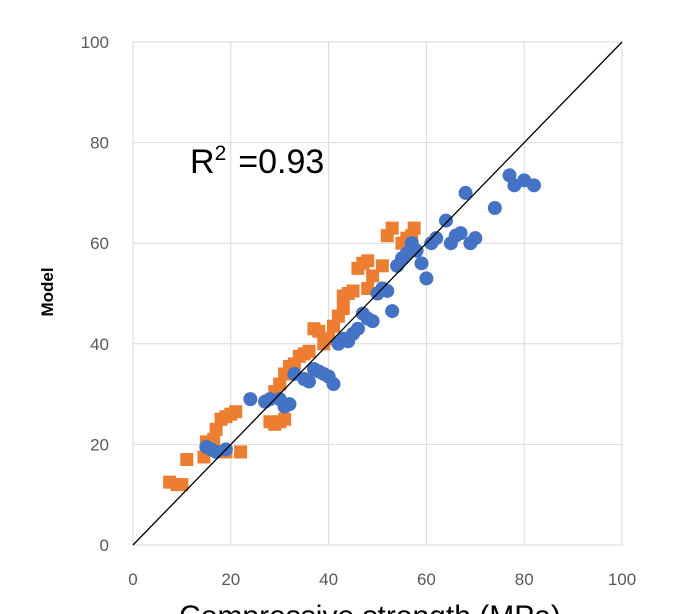 The height and width of the screenshot is (614, 685). Describe the element at coordinates (382, 579) in the screenshot. I see `x-axis-tick-labels: 0 20 40 60 80 100` at that location.